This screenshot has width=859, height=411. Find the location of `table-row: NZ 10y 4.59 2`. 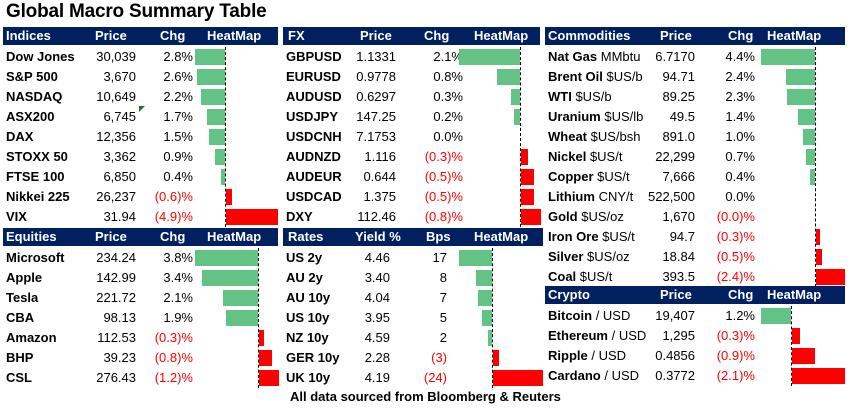

table-row: NZ 10y 4.59 2 is located at coordinates (413, 338).